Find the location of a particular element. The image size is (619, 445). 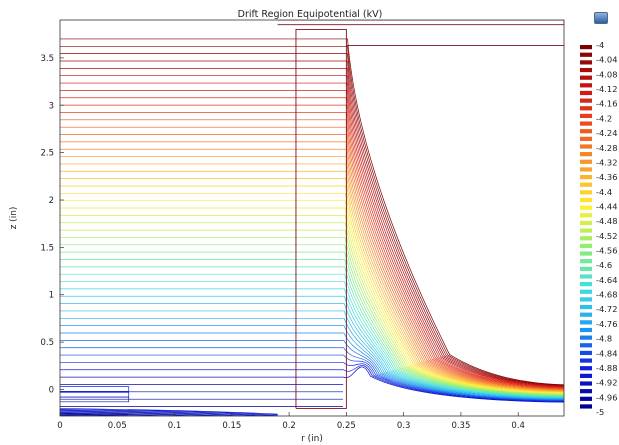

colorbar-label: -4.88 is located at coordinates (606, 368).